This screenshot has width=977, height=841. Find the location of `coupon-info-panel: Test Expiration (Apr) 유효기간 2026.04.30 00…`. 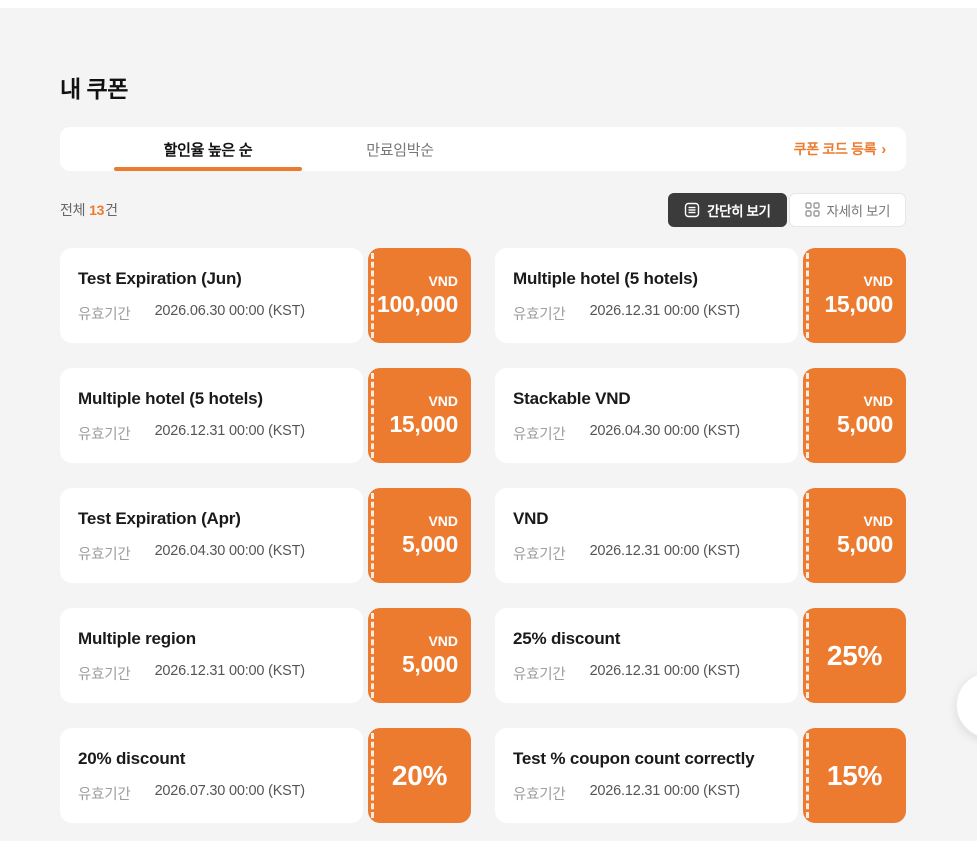

coupon-info-panel: Test Expiration (Apr) 유효기간 2026.04.30 00… is located at coordinates (211, 535).